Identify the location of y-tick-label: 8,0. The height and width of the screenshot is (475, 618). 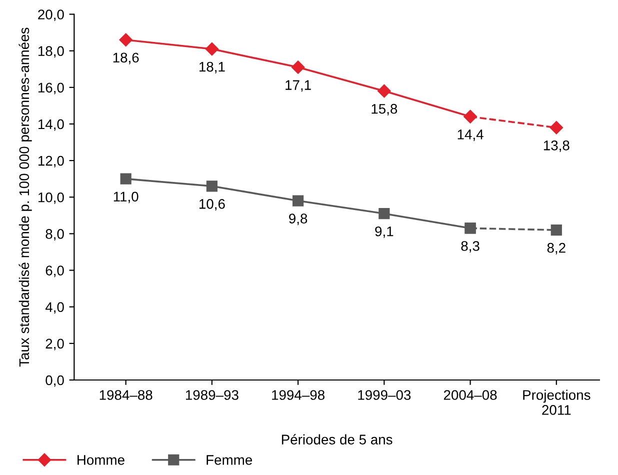
(55, 235).